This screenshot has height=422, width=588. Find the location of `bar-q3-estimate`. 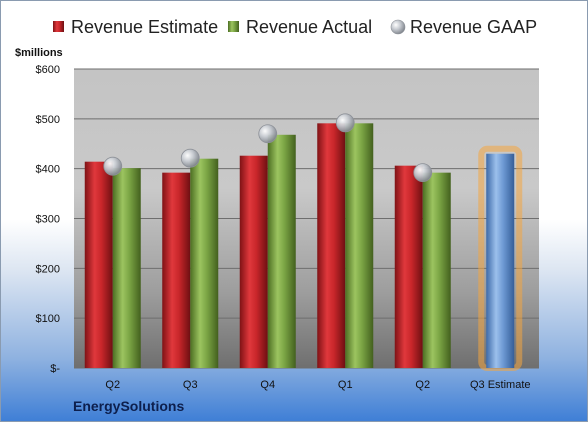

bar-q3-estimate is located at coordinates (500, 260).